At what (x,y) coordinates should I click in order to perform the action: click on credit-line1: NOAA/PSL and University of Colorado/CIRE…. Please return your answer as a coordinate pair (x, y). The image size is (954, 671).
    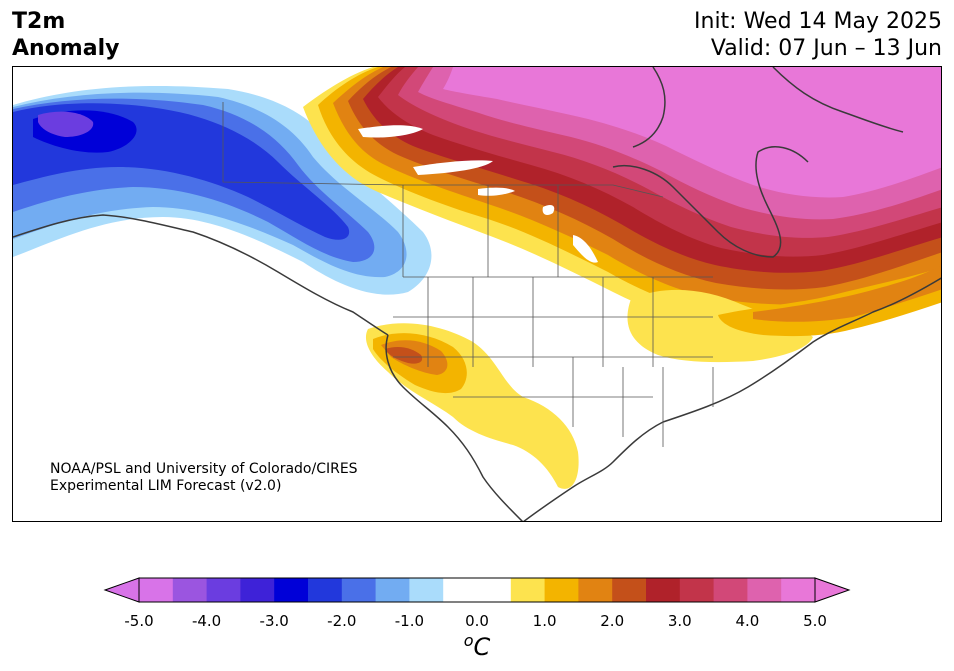
    Looking at the image, I should click on (204, 469).